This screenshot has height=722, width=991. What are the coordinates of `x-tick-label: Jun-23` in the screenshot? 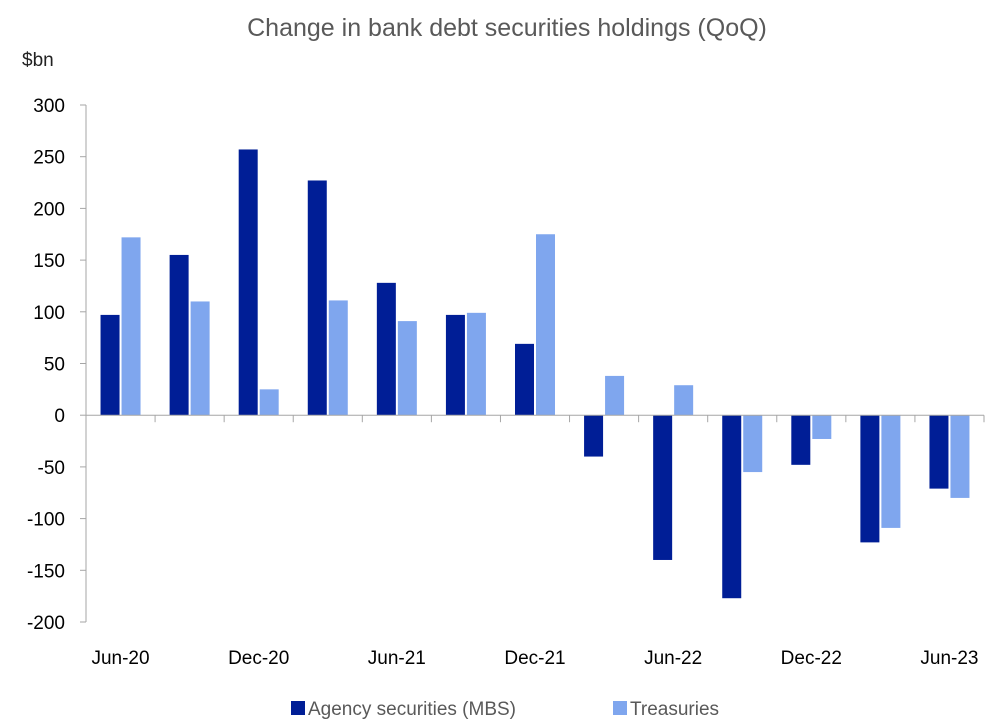 It's located at (949, 658).